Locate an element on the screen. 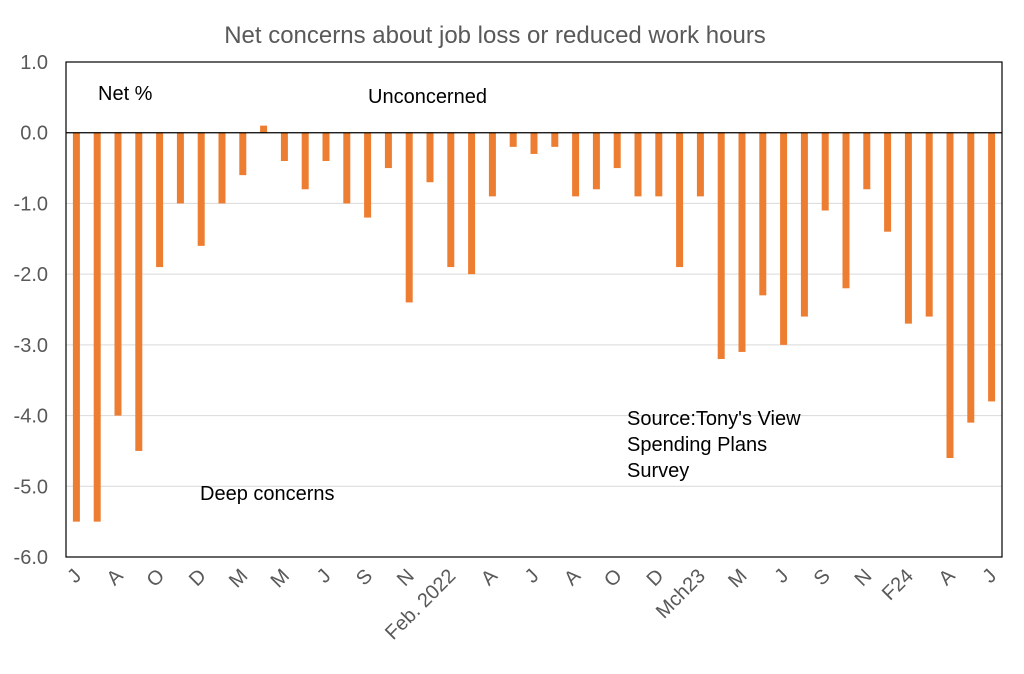  annotation-source-line-2: Spending Plans is located at coordinates (697, 445).